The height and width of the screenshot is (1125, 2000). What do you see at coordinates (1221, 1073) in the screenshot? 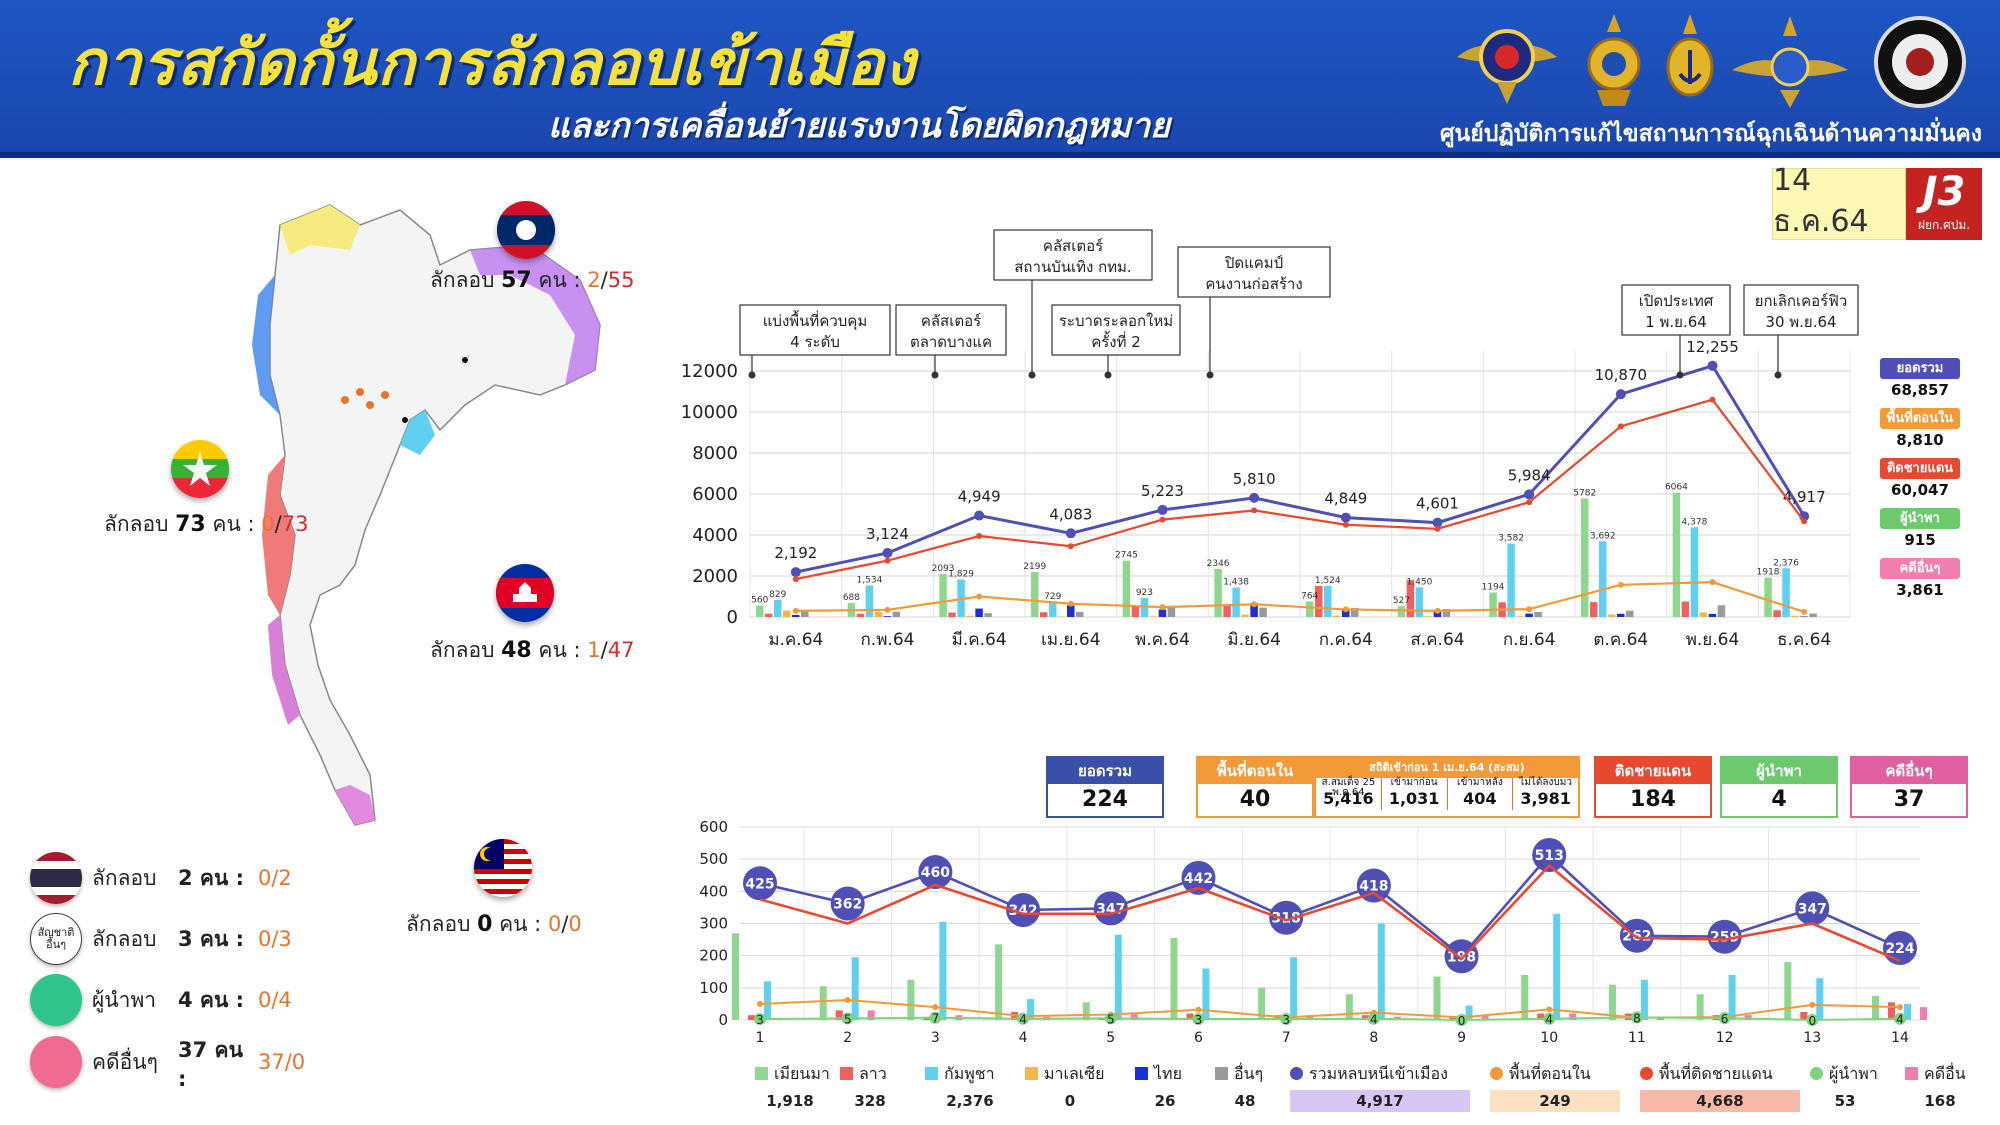
I see `legend-swatch-icon` at bounding box center [1221, 1073].